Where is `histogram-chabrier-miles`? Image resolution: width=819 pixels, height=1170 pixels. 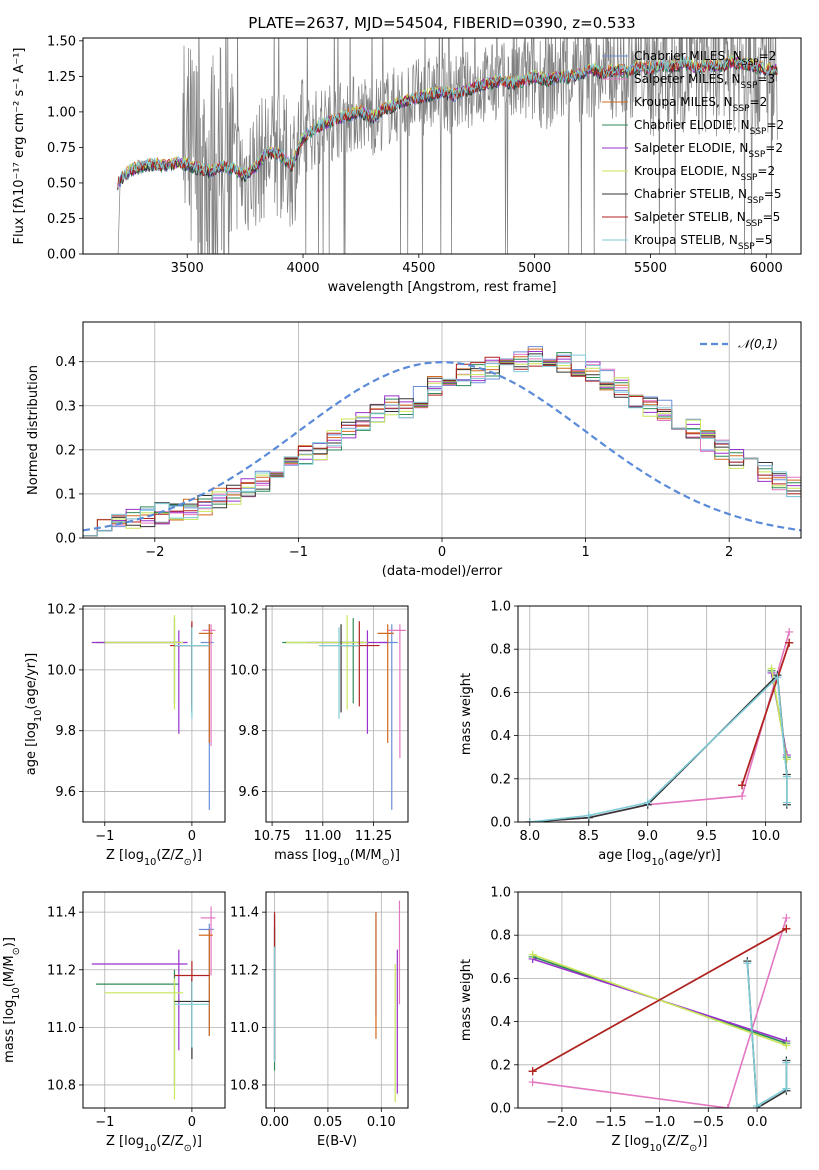 histogram-chabrier-miles is located at coordinates (442, 441).